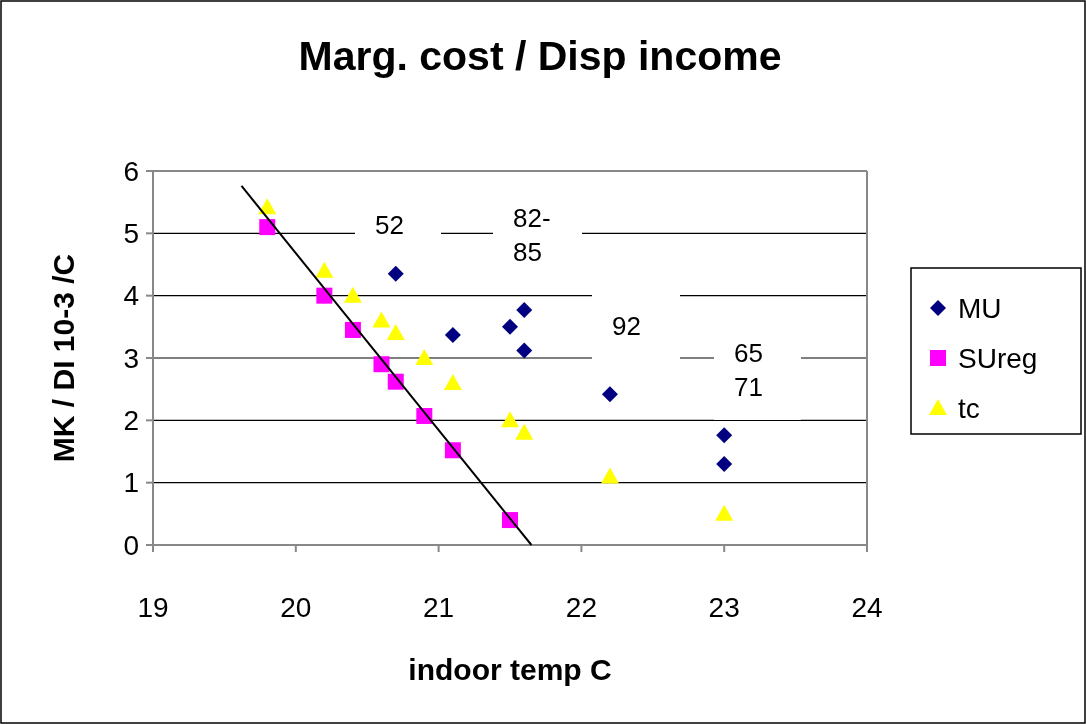 The height and width of the screenshot is (724, 1086). What do you see at coordinates (131, 171) in the screenshot?
I see `y-tick-label: 6` at bounding box center [131, 171].